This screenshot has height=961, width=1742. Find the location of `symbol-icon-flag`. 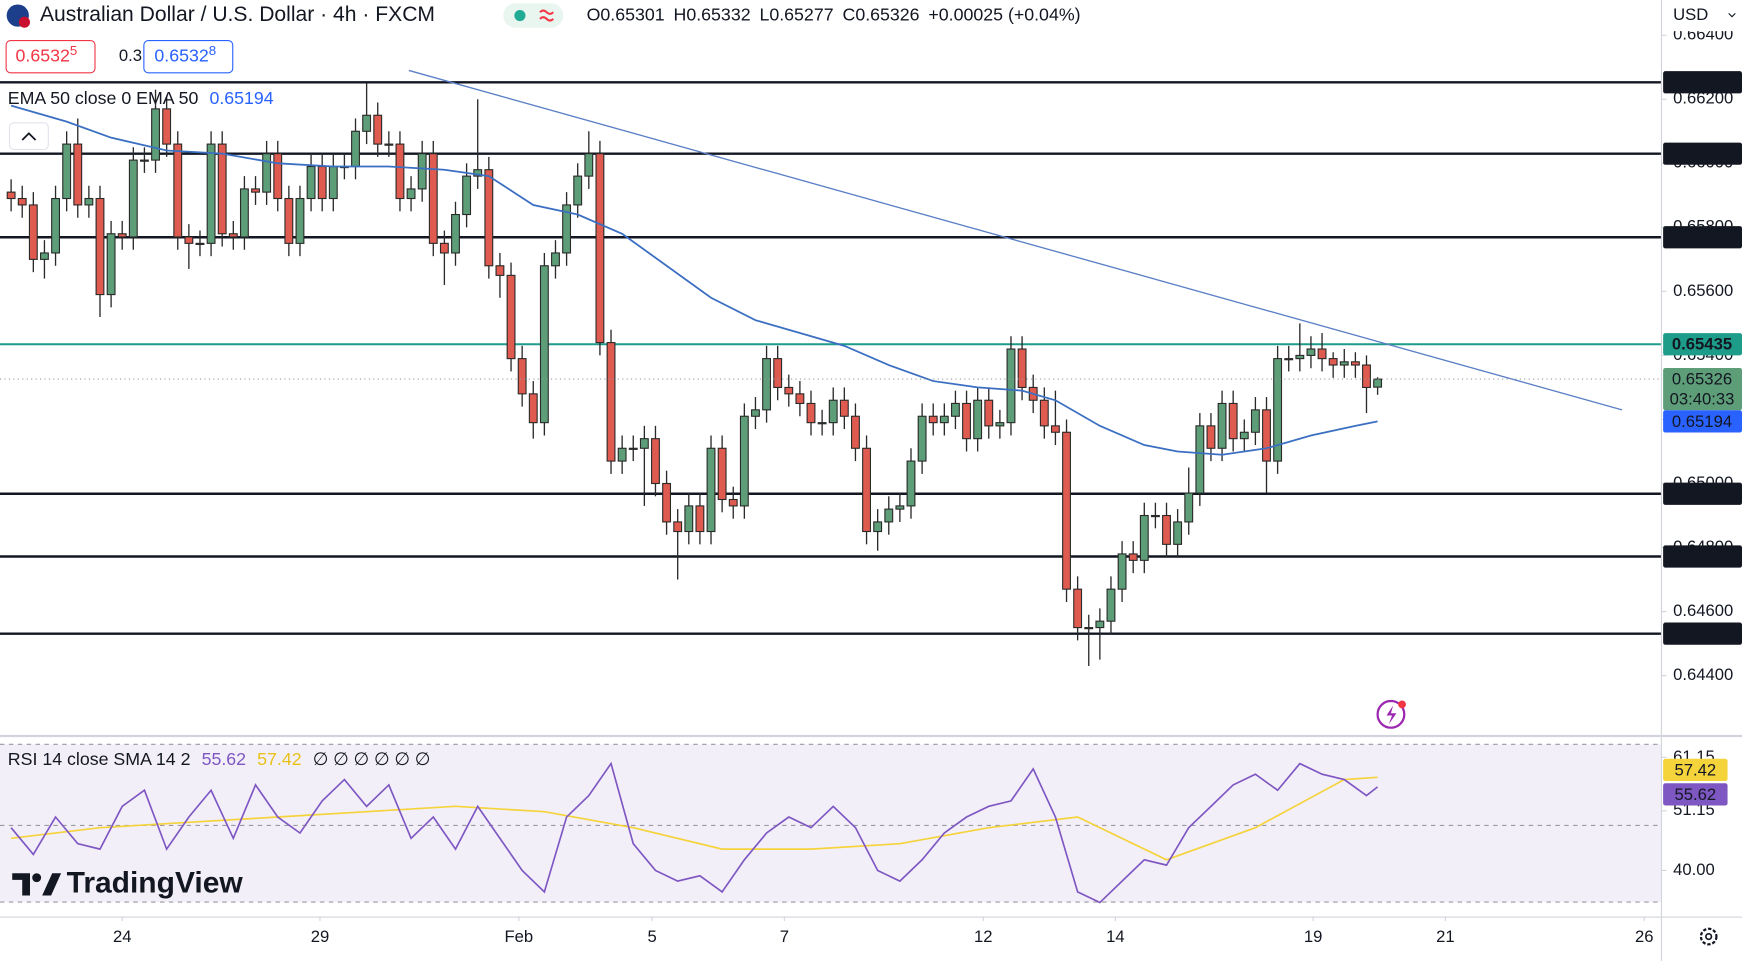

symbol-icon-flag is located at coordinates (24, 22).